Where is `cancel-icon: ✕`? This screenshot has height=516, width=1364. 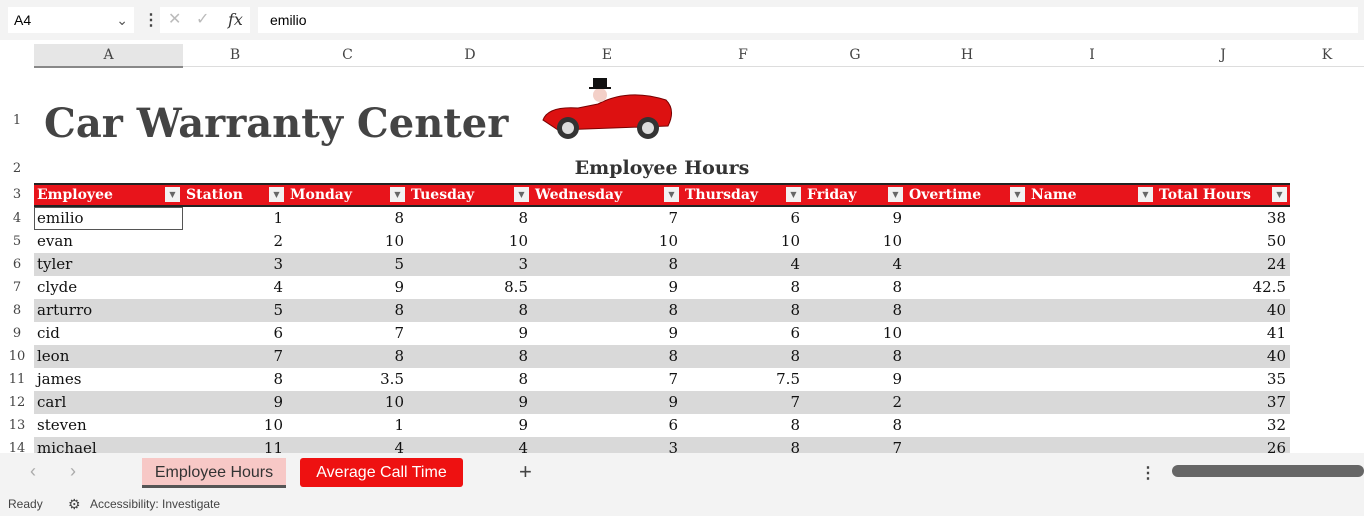 cancel-icon: ✕ is located at coordinates (175, 19).